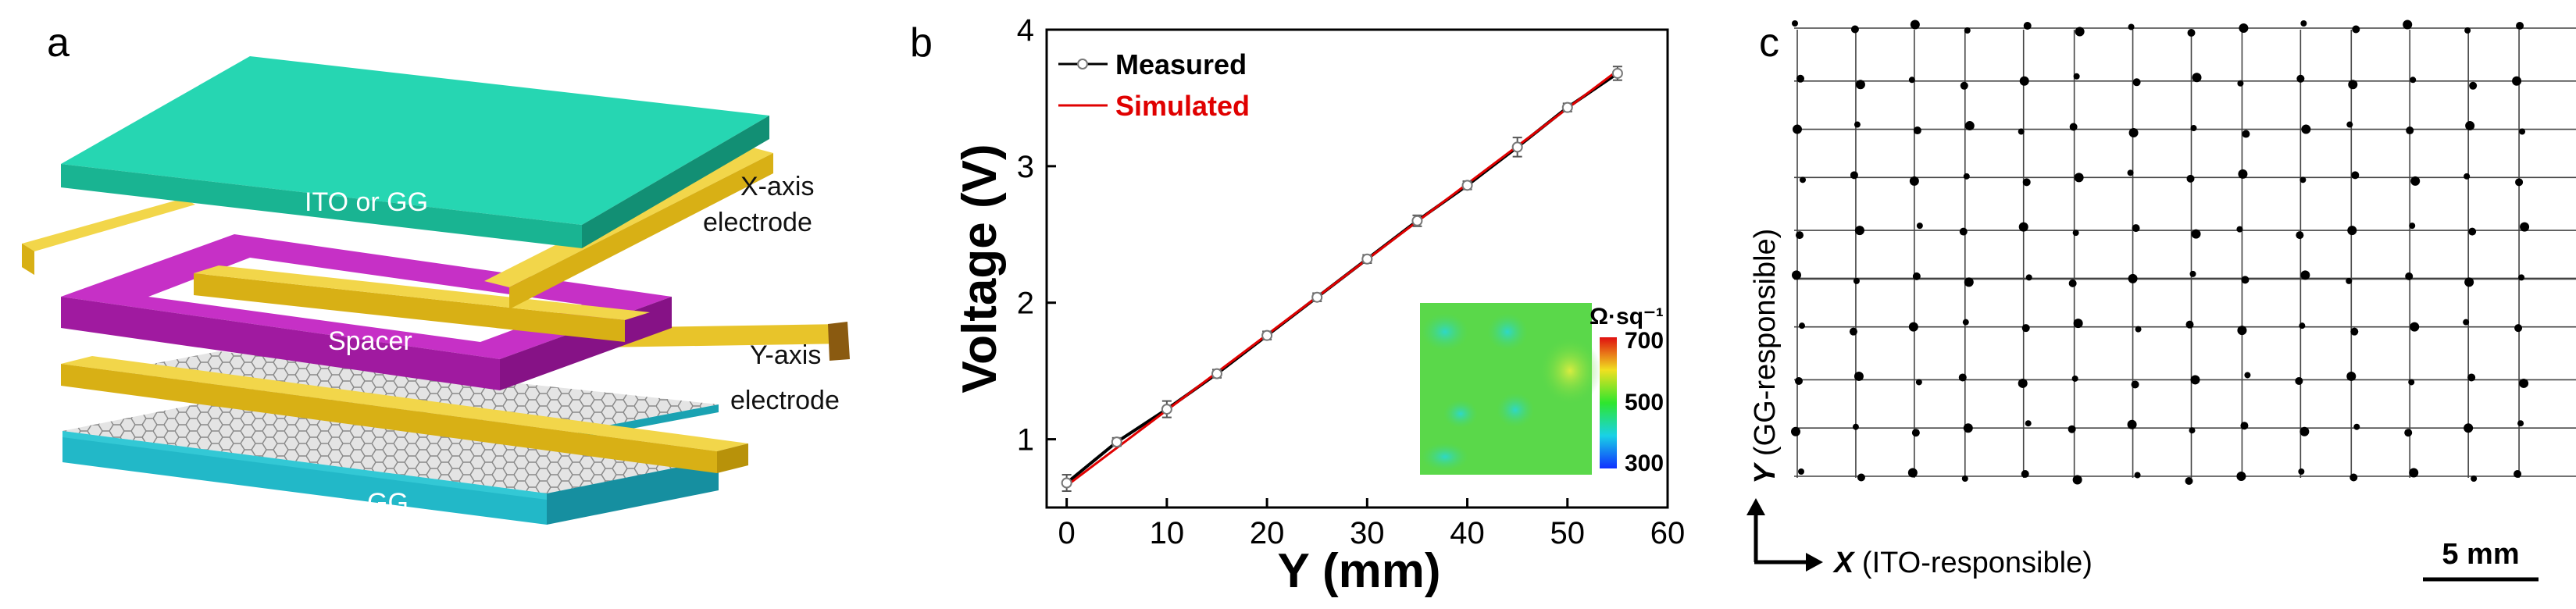  What do you see at coordinates (397, 244) in the screenshot?
I see `x-axis-electrode` at bounding box center [397, 244].